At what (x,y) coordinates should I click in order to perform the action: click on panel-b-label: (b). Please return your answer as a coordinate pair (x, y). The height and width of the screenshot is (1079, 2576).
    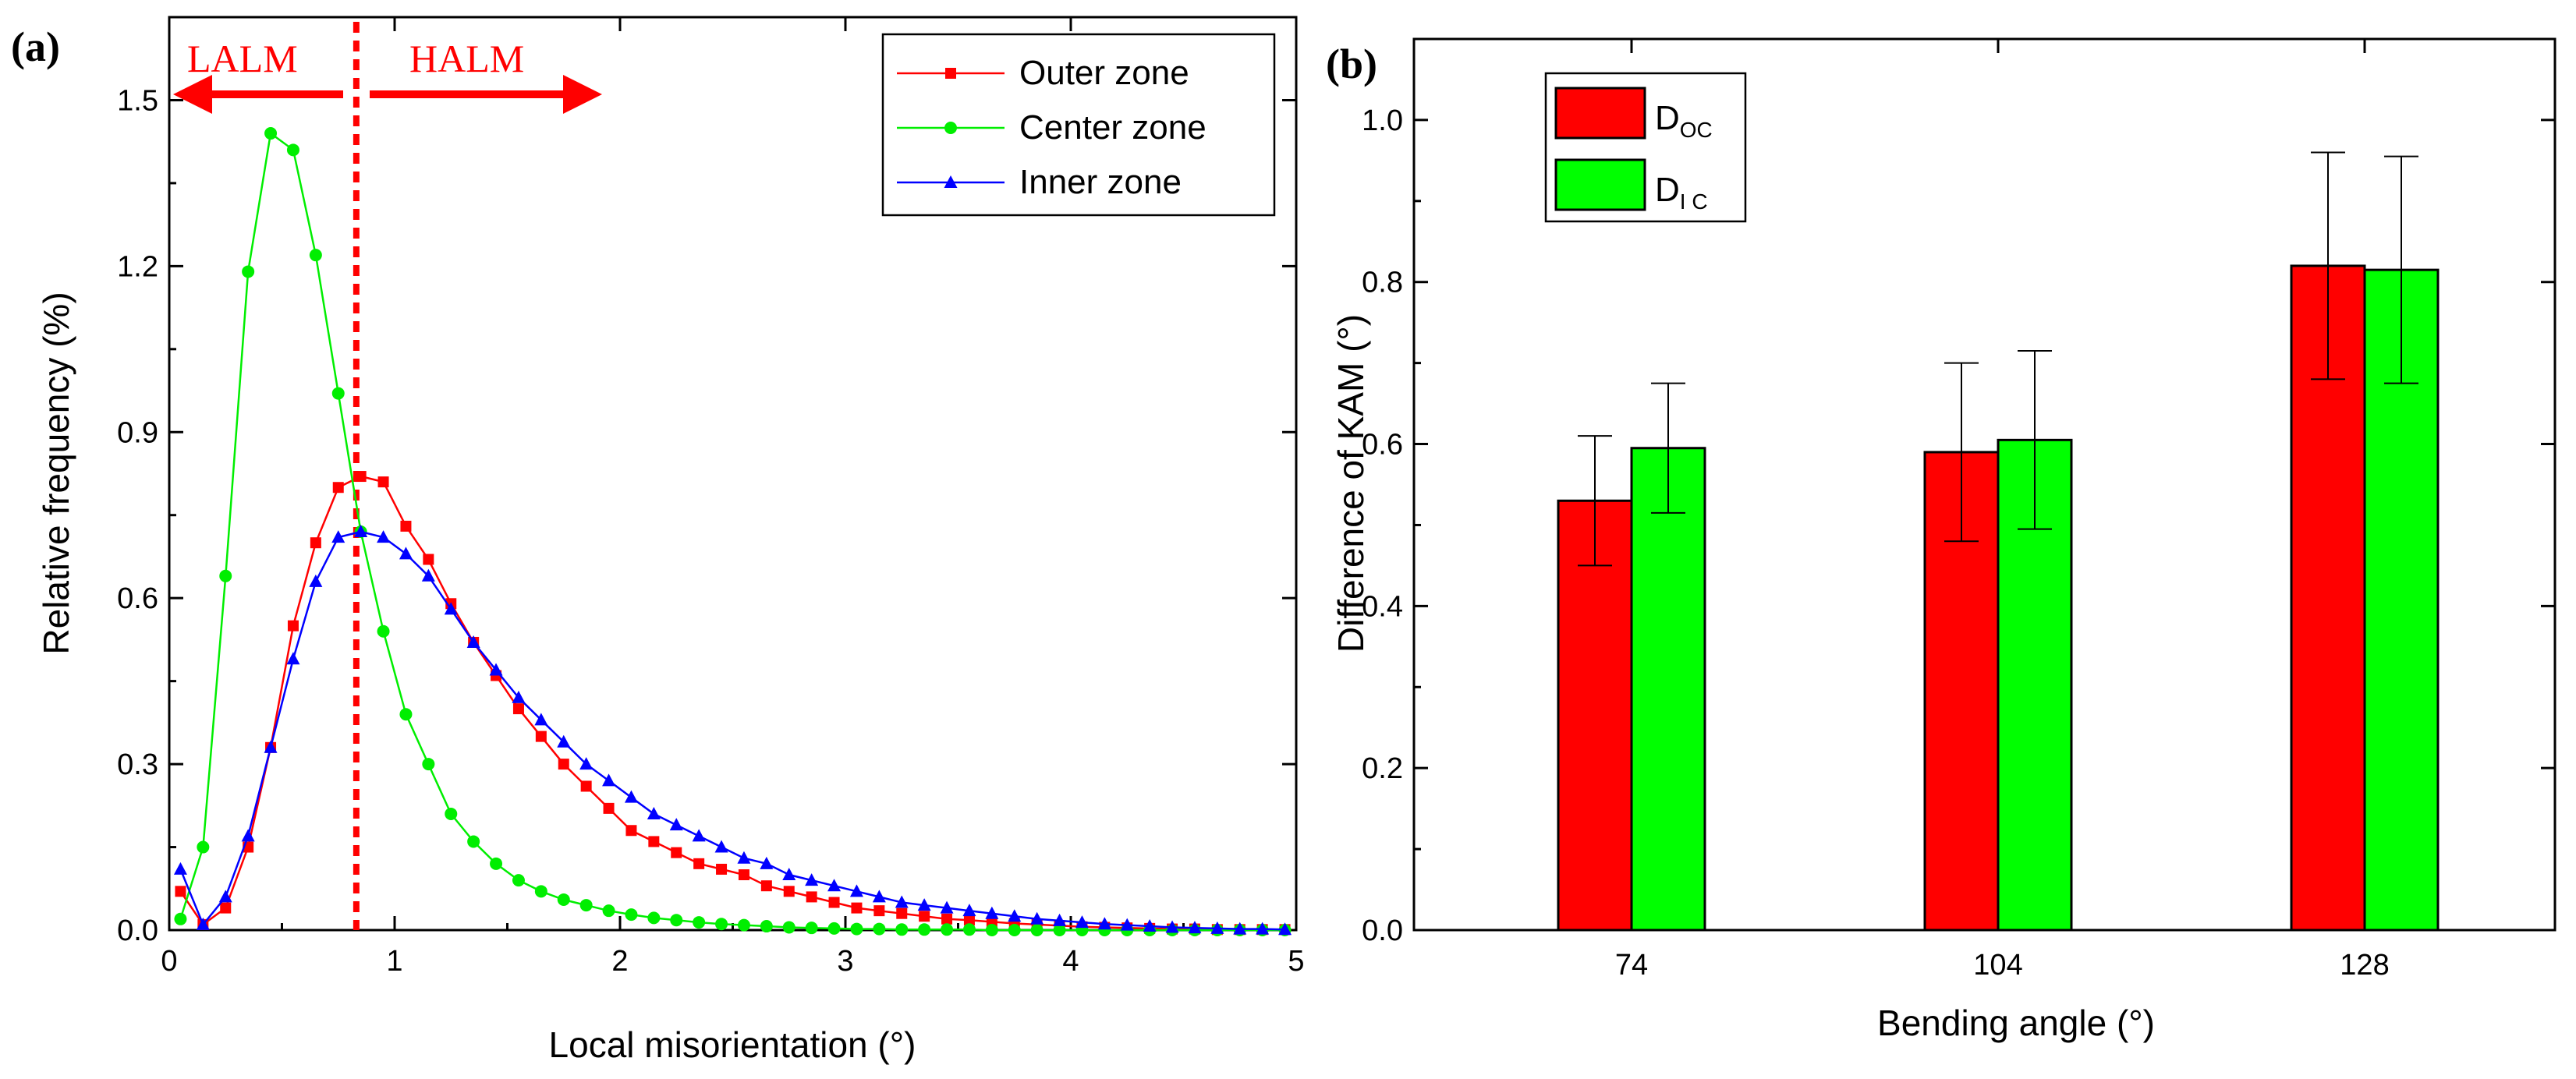
    Looking at the image, I should click on (1351, 64).